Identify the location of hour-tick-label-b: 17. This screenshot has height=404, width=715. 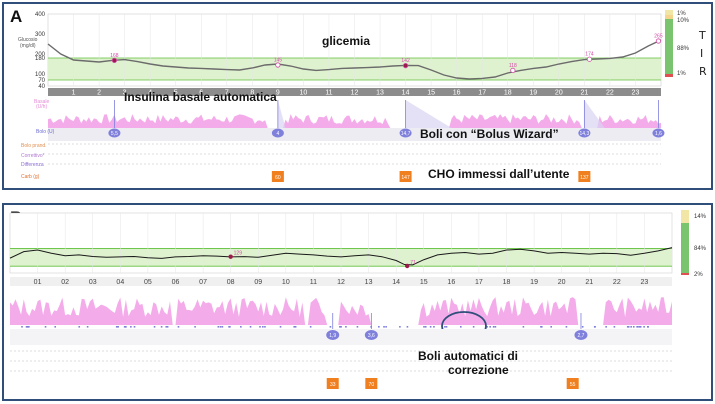
(479, 282).